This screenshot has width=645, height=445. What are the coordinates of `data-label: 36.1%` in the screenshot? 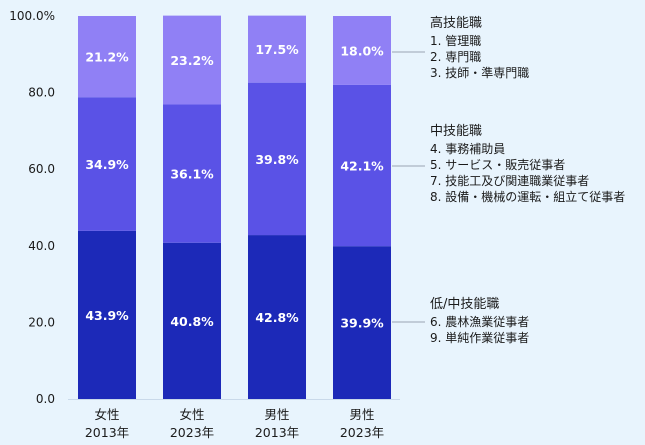 It's located at (192, 174).